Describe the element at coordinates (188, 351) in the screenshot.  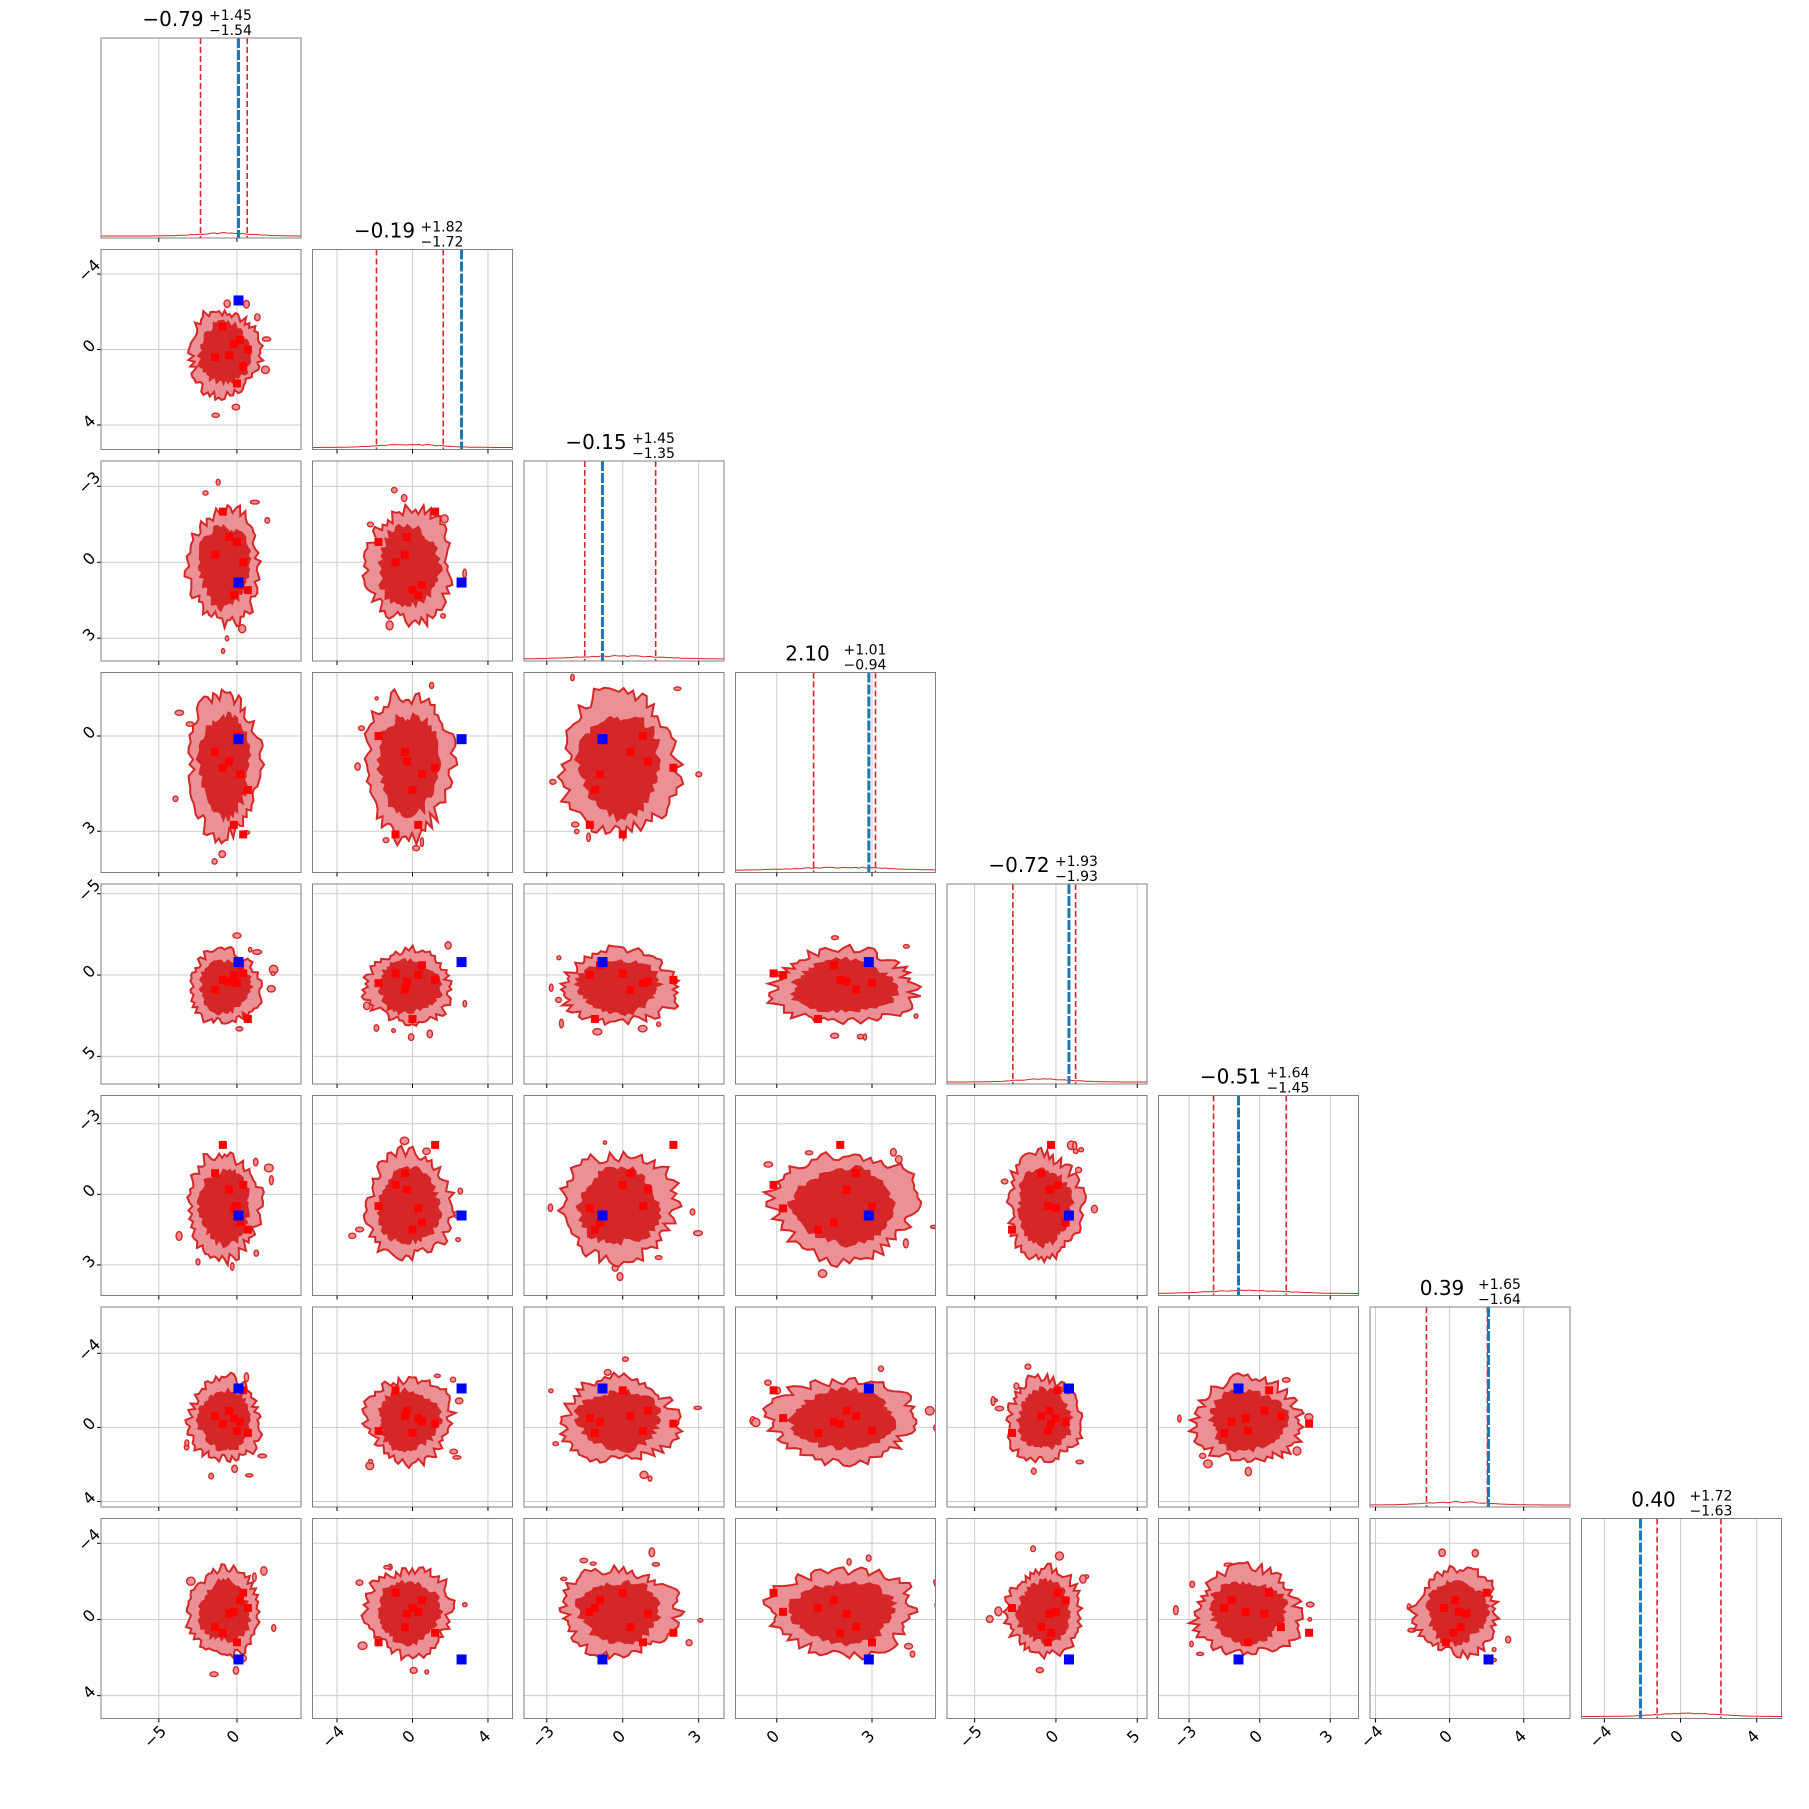
I see `panel-1-0: 40−4` at that location.